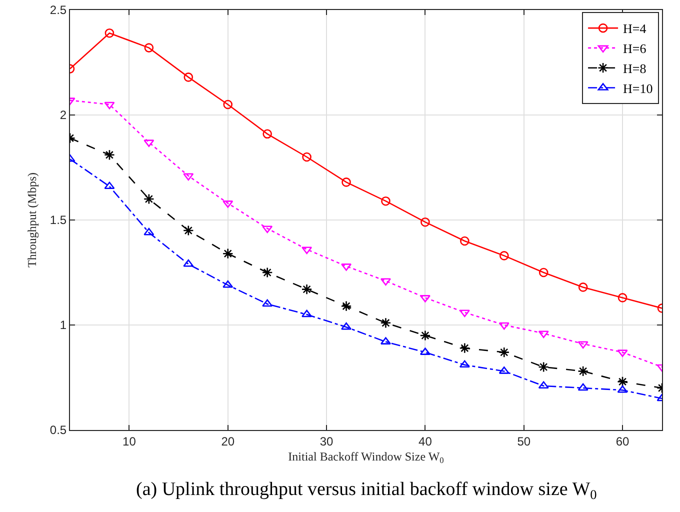 The width and height of the screenshot is (680, 512). I want to click on legend-label: H=10, so click(638, 88).